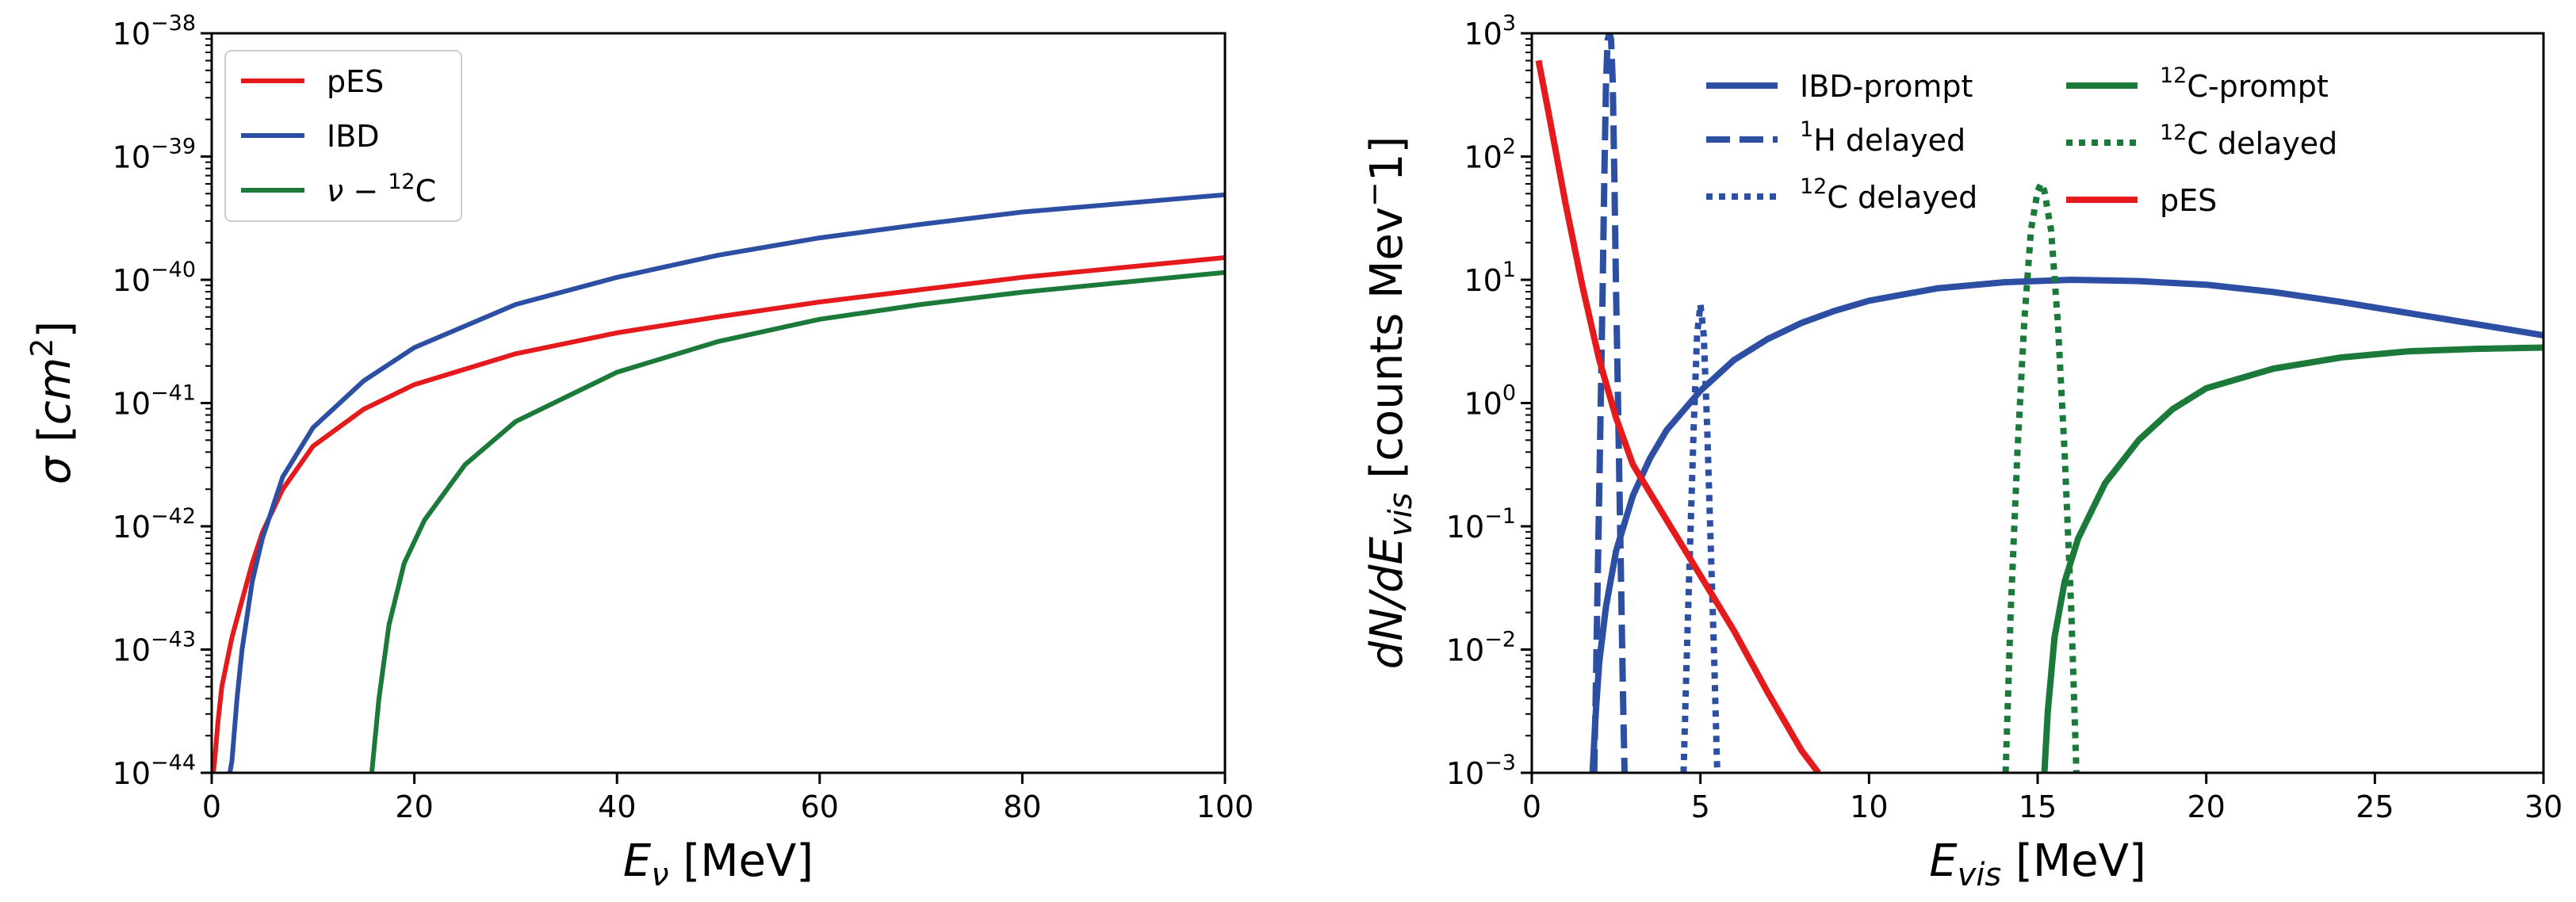 The image size is (2576, 902). I want to click on right-y-tick-label: 10⁻³, so click(1481, 771).